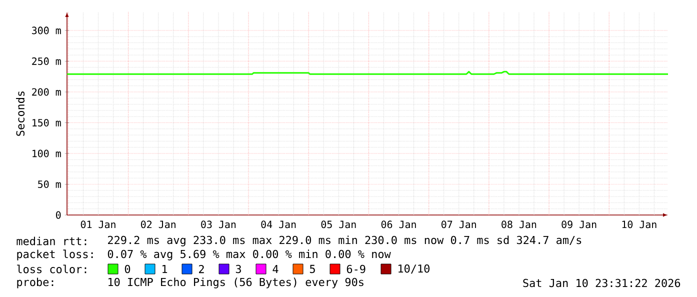 The height and width of the screenshot is (297, 697). Describe the element at coordinates (158, 224) in the screenshot. I see `x-tick-label: 02 Jan` at that location.